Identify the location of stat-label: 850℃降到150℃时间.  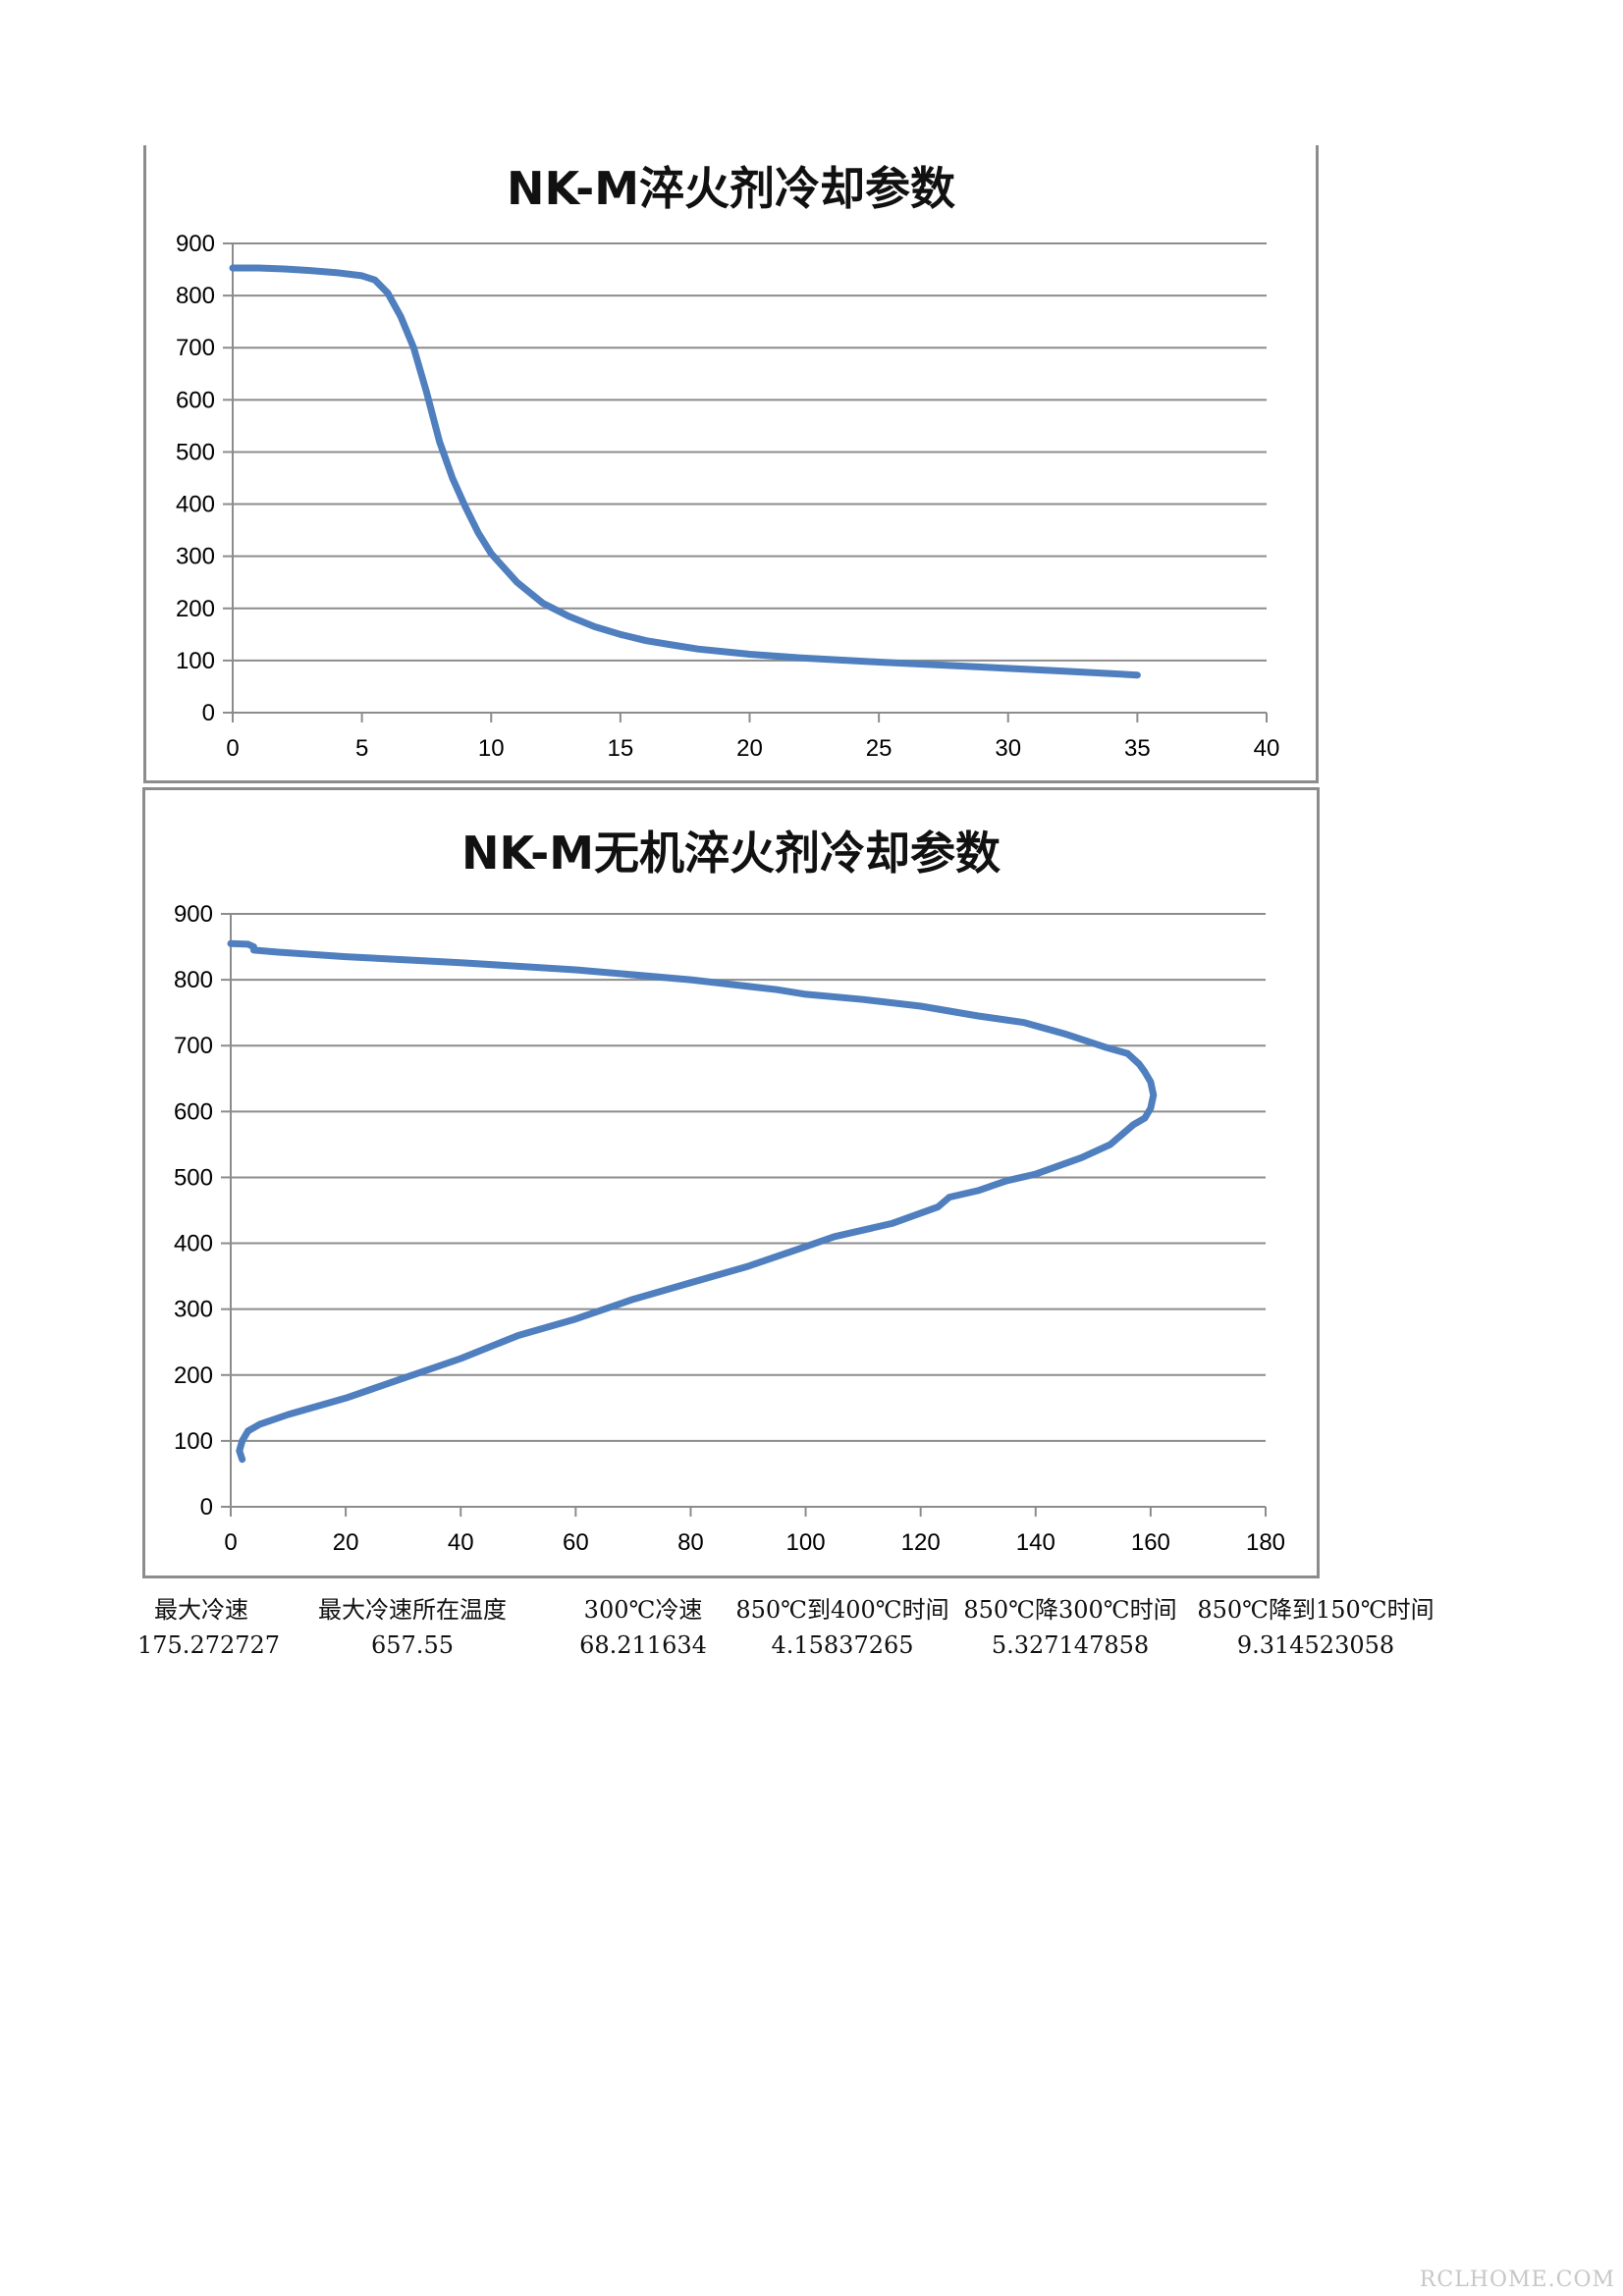
(1316, 1610).